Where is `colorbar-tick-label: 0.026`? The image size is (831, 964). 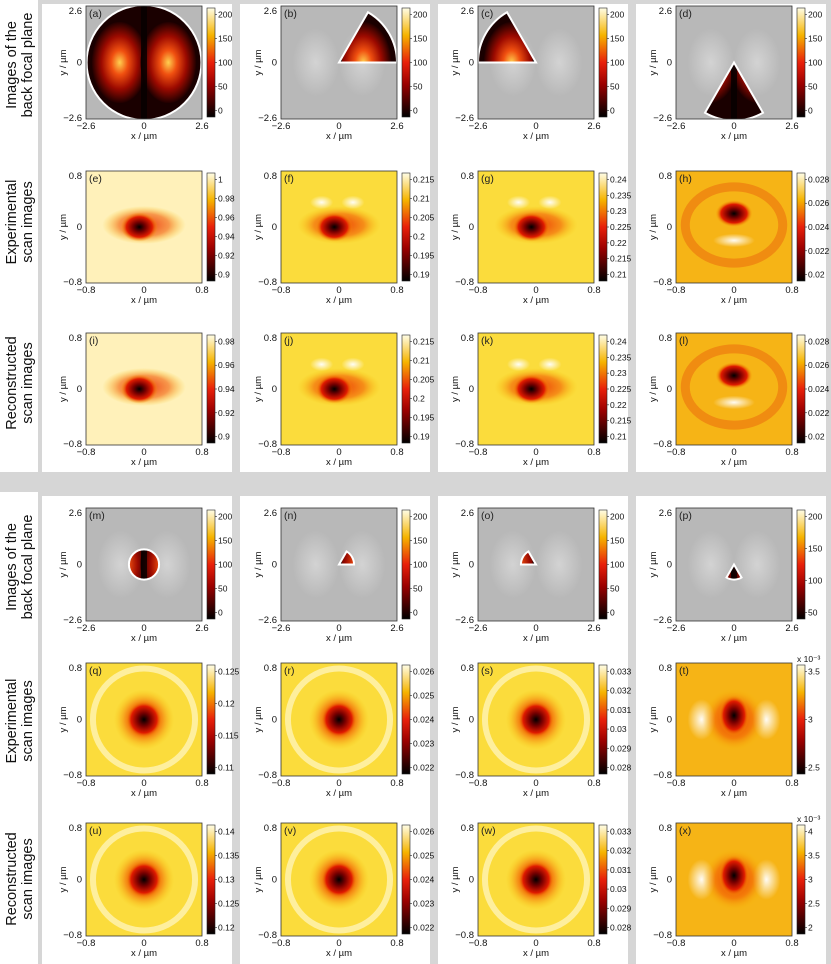 colorbar-tick-label: 0.026 is located at coordinates (819, 365).